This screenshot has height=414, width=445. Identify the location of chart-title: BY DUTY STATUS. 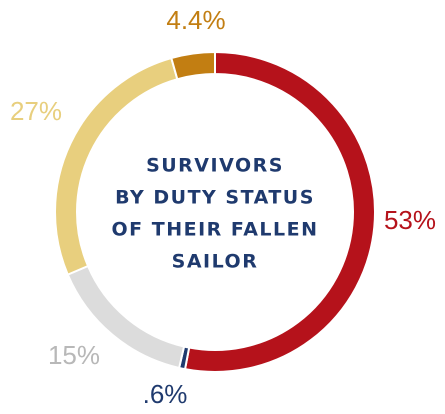
(215, 198).